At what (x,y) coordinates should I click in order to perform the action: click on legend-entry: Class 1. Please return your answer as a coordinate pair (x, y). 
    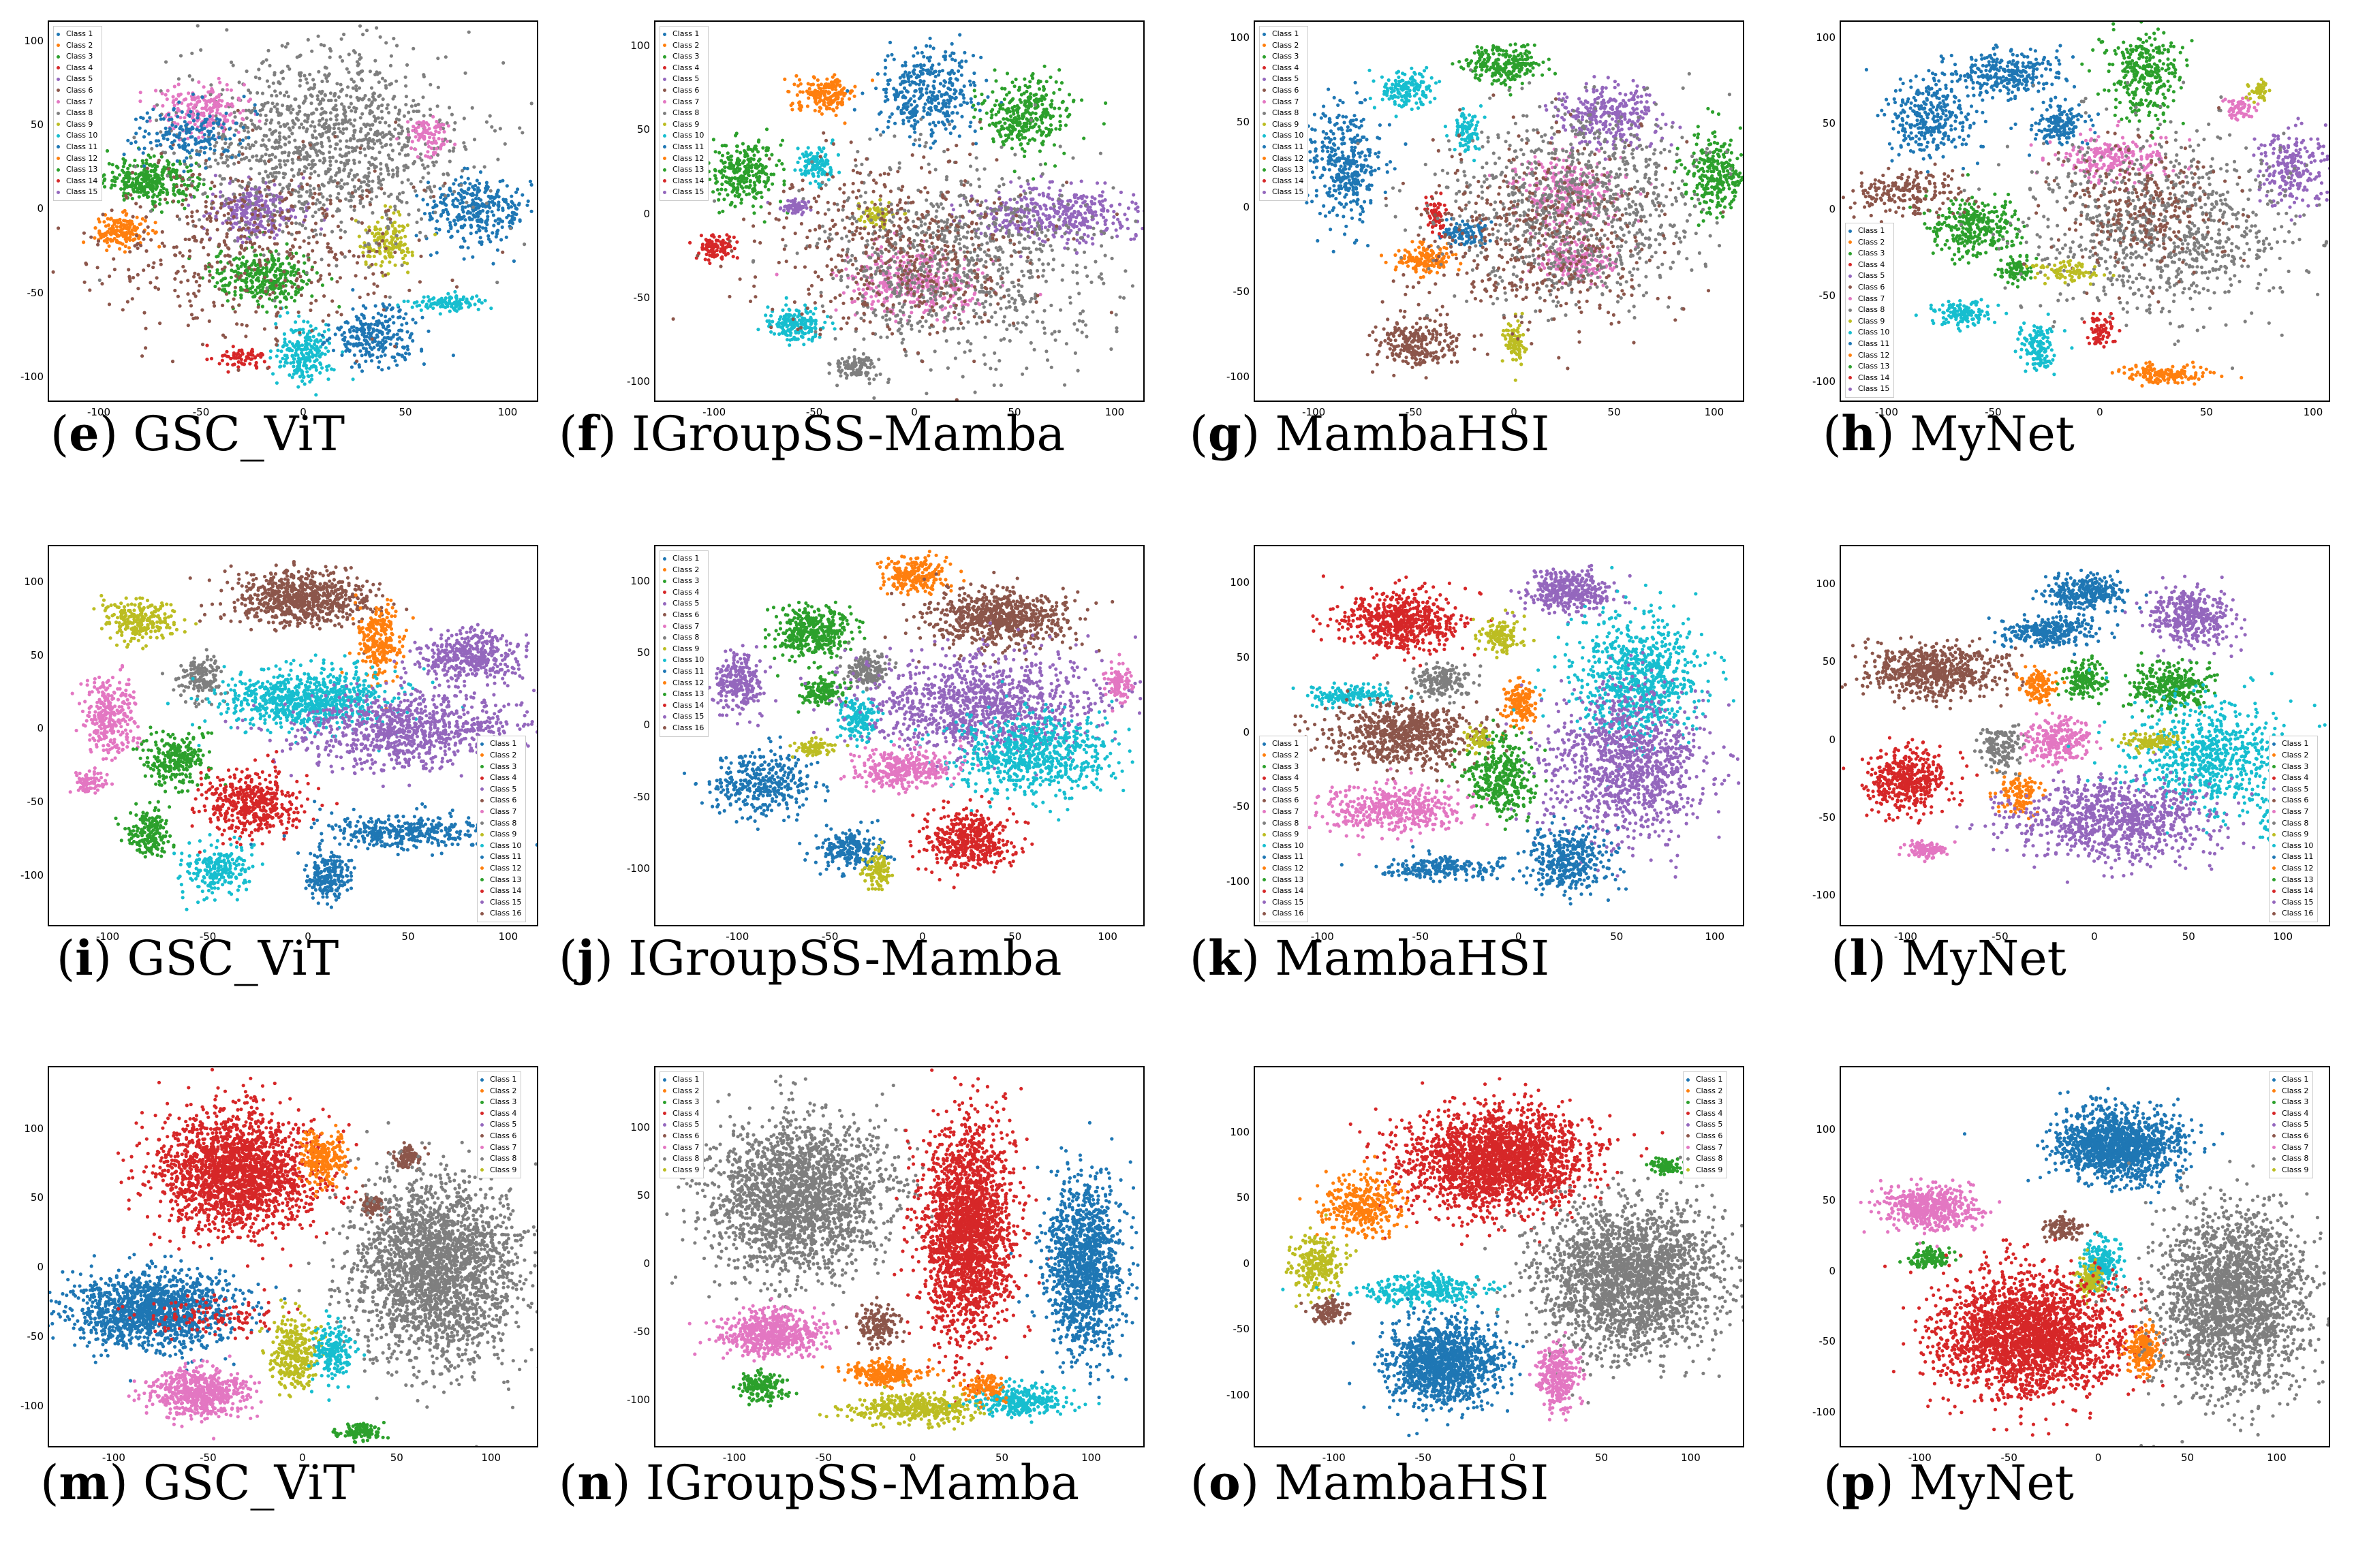
    Looking at the image, I should click on (77, 34).